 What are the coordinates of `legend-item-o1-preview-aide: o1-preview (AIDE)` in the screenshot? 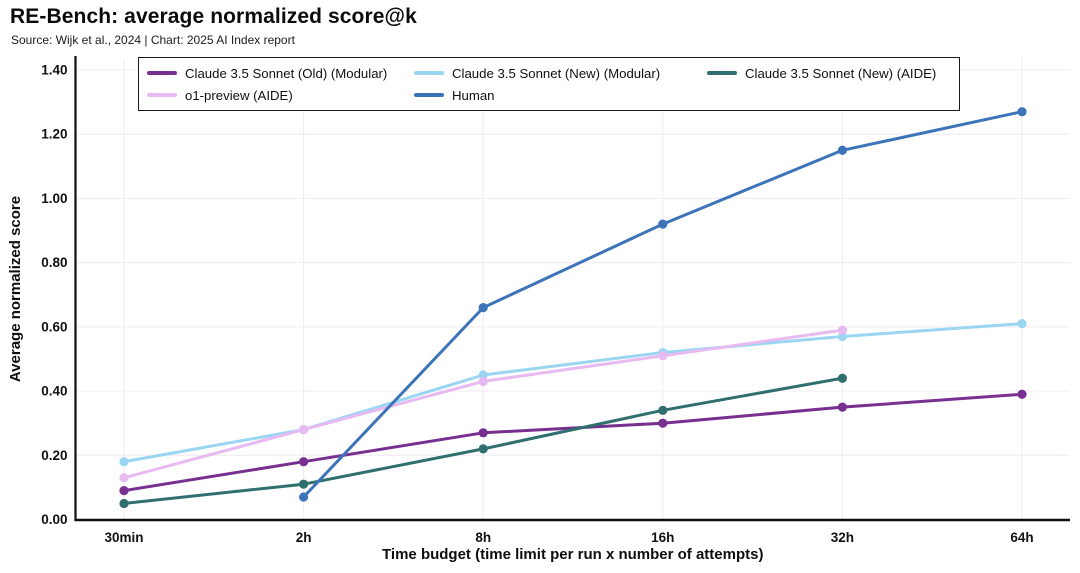 It's located at (280, 95).